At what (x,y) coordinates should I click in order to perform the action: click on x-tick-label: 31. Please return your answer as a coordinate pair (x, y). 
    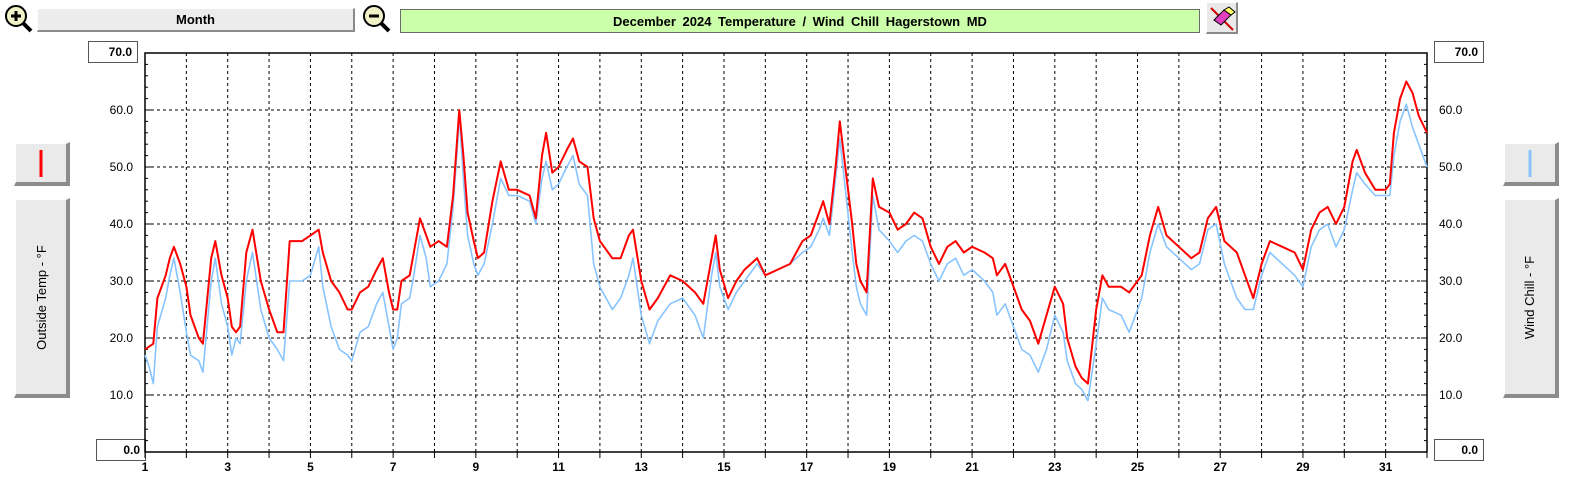
    Looking at the image, I should click on (1386, 467).